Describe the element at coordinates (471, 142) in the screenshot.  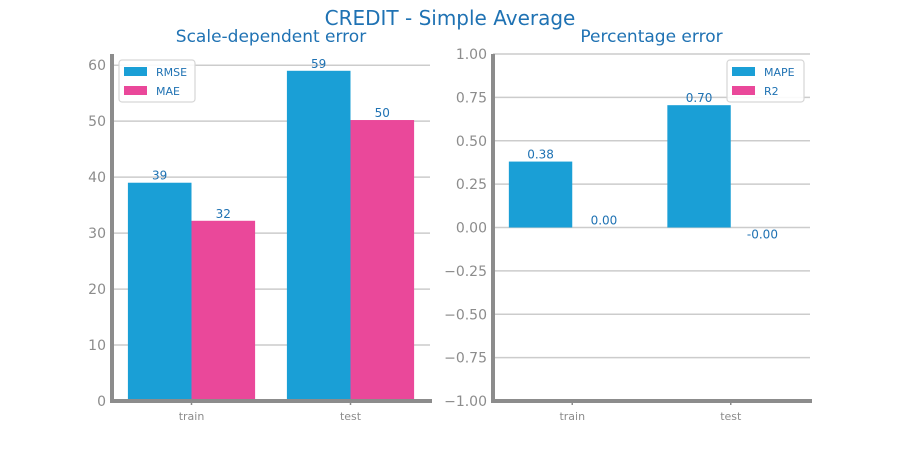
I see `y-tick-label: 0.50` at that location.